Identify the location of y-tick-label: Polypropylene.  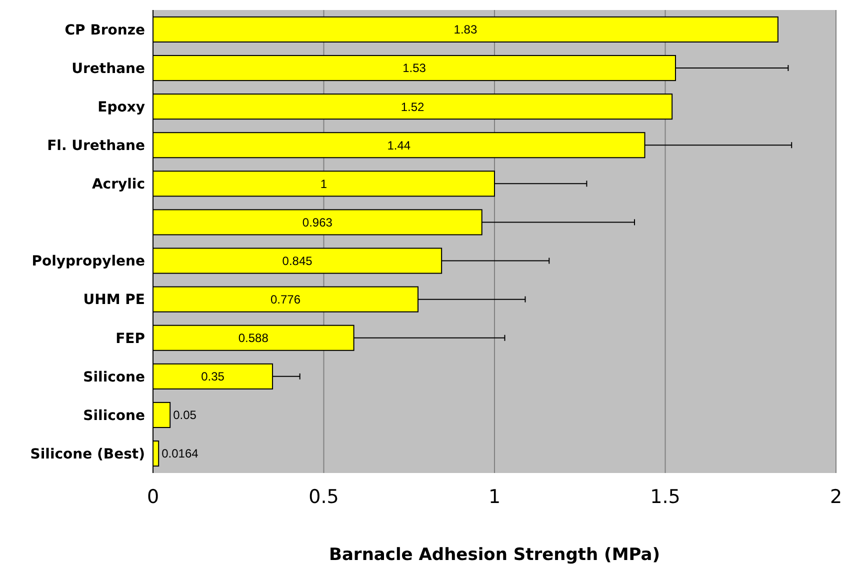
(88, 262).